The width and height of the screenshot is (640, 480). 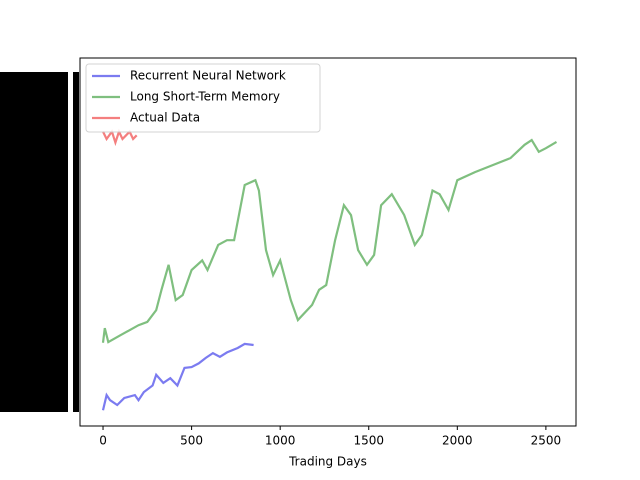 I want to click on y-tick-overlap, so click(x=76, y=242).